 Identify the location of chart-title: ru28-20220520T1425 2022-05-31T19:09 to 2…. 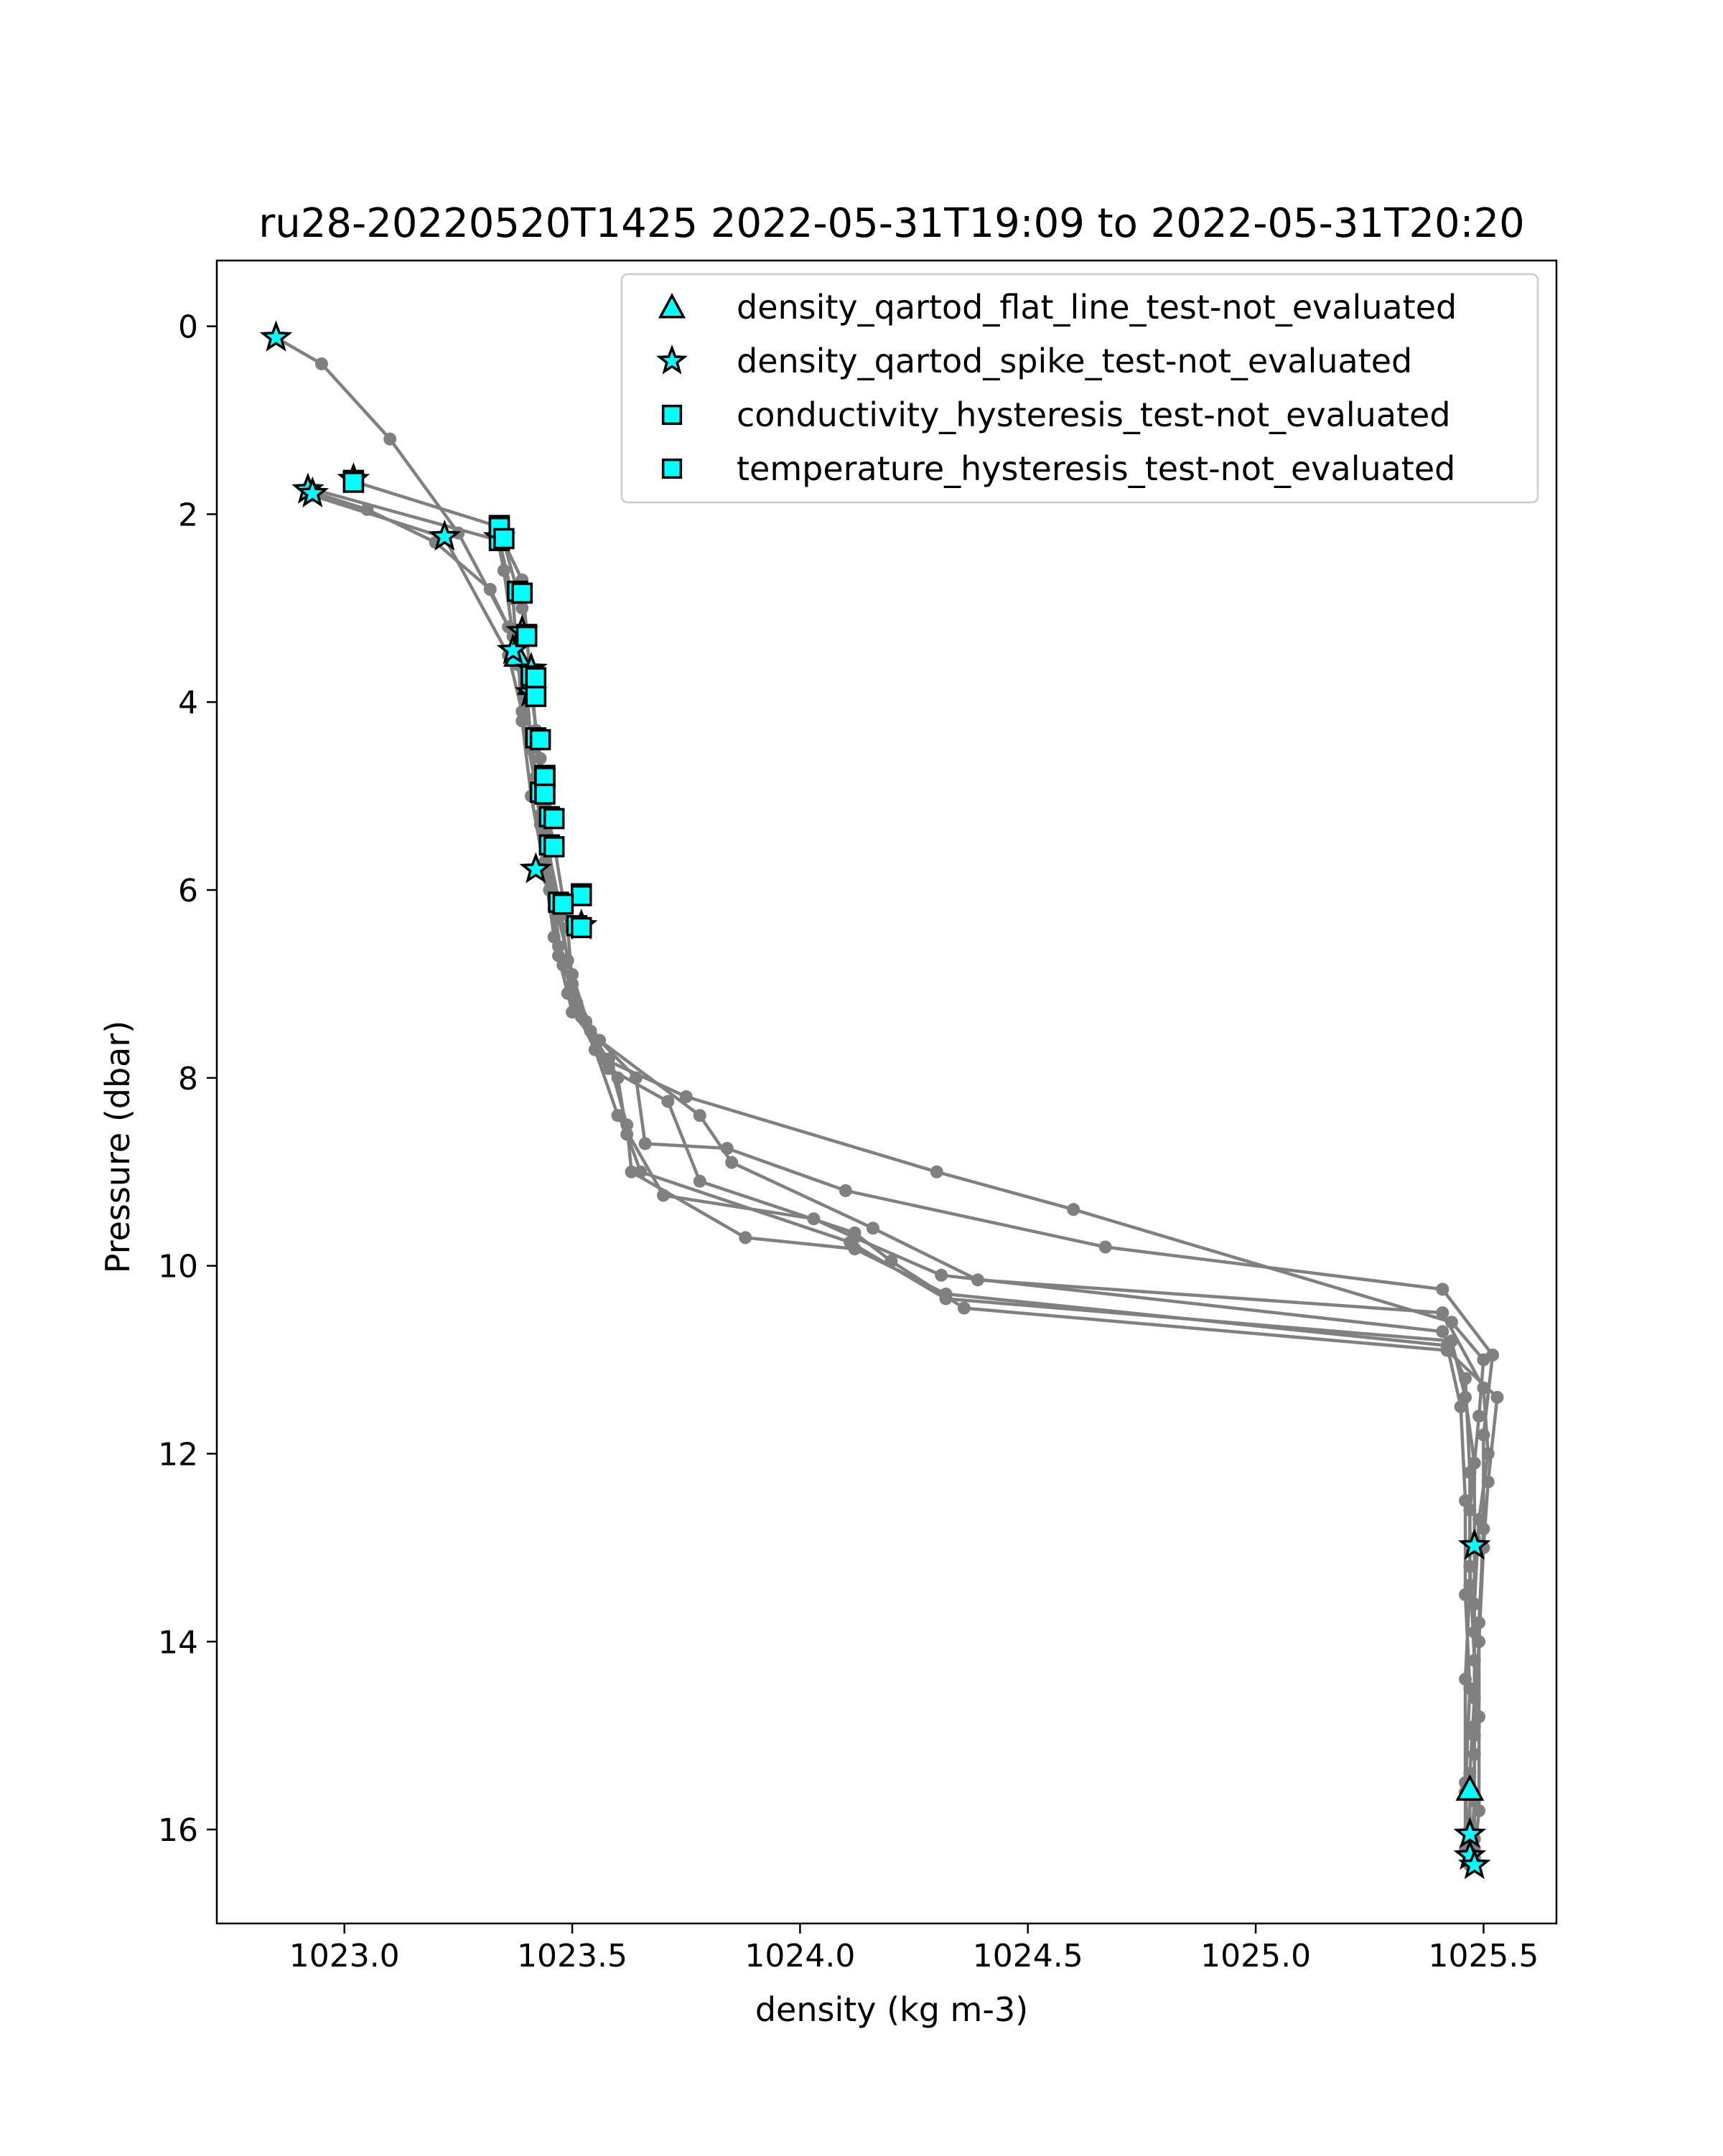
(891, 223).